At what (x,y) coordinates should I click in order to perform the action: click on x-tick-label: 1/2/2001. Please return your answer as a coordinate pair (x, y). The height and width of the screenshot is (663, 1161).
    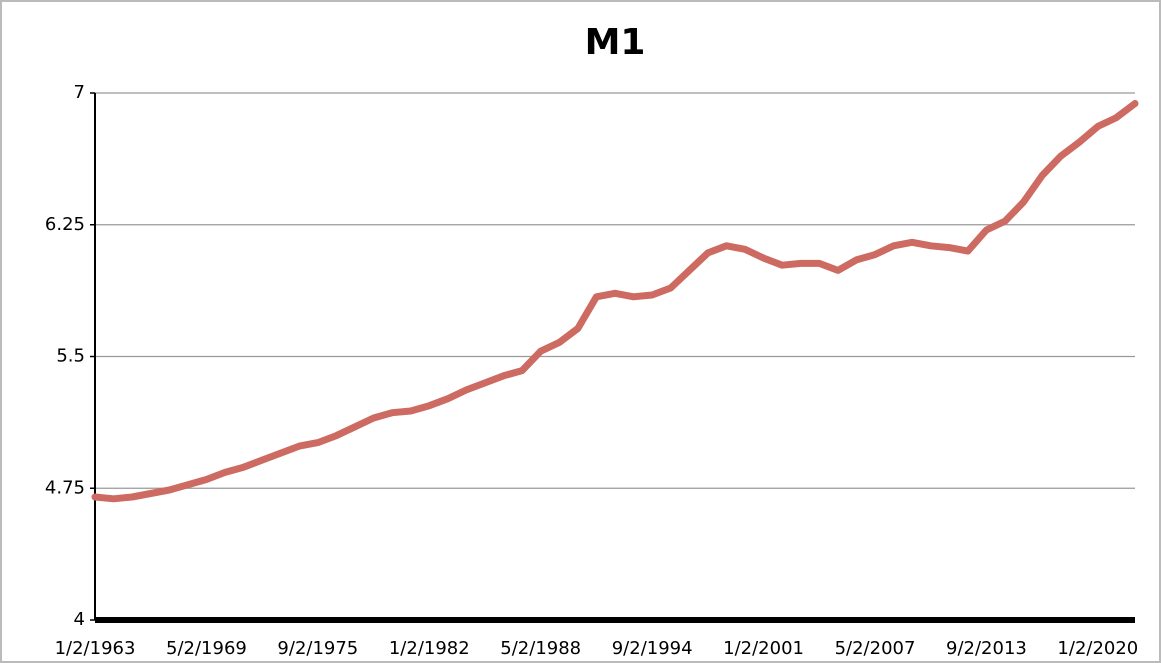
    Looking at the image, I should click on (763, 648).